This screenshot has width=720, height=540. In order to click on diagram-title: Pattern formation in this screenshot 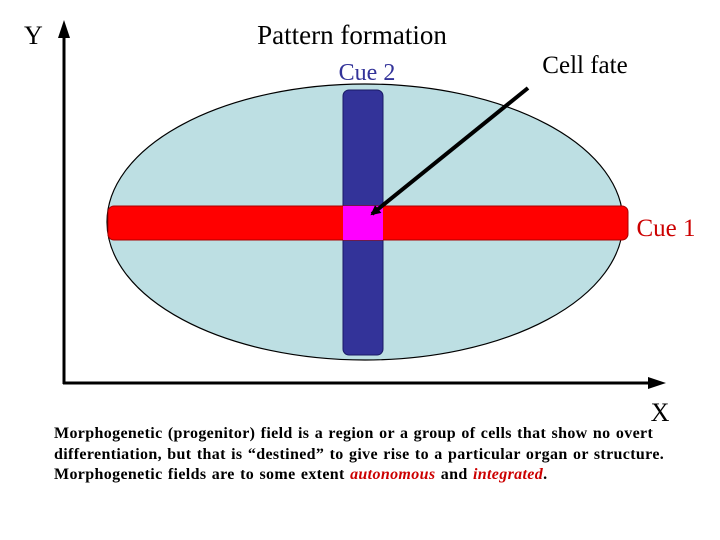, I will do `click(352, 35)`.